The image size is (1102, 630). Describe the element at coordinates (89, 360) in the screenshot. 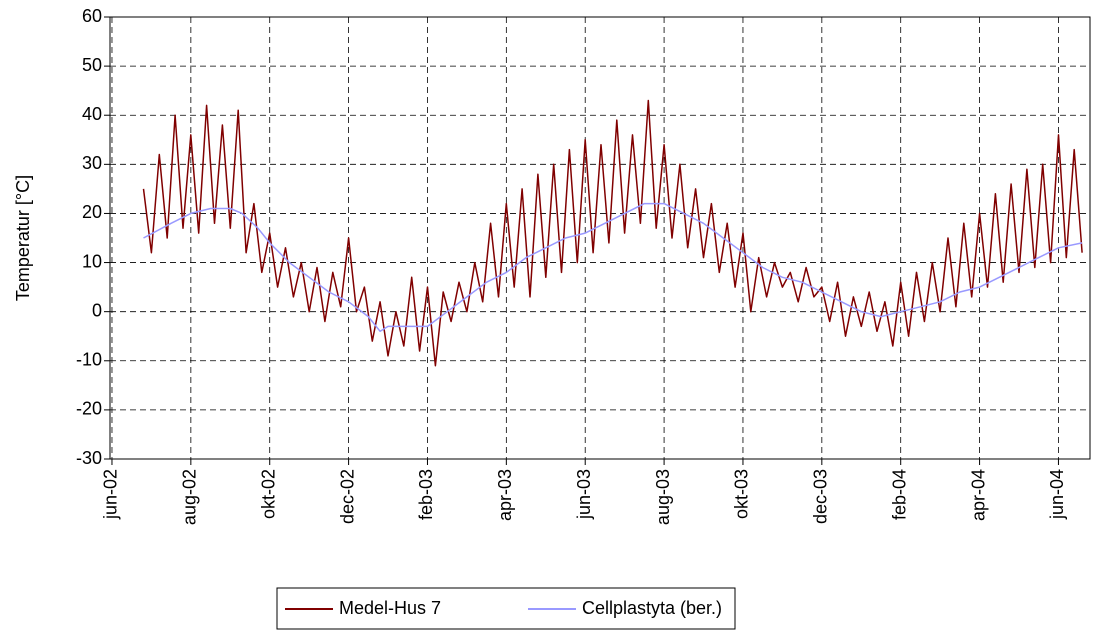

I see `y-tick-label: -10` at that location.